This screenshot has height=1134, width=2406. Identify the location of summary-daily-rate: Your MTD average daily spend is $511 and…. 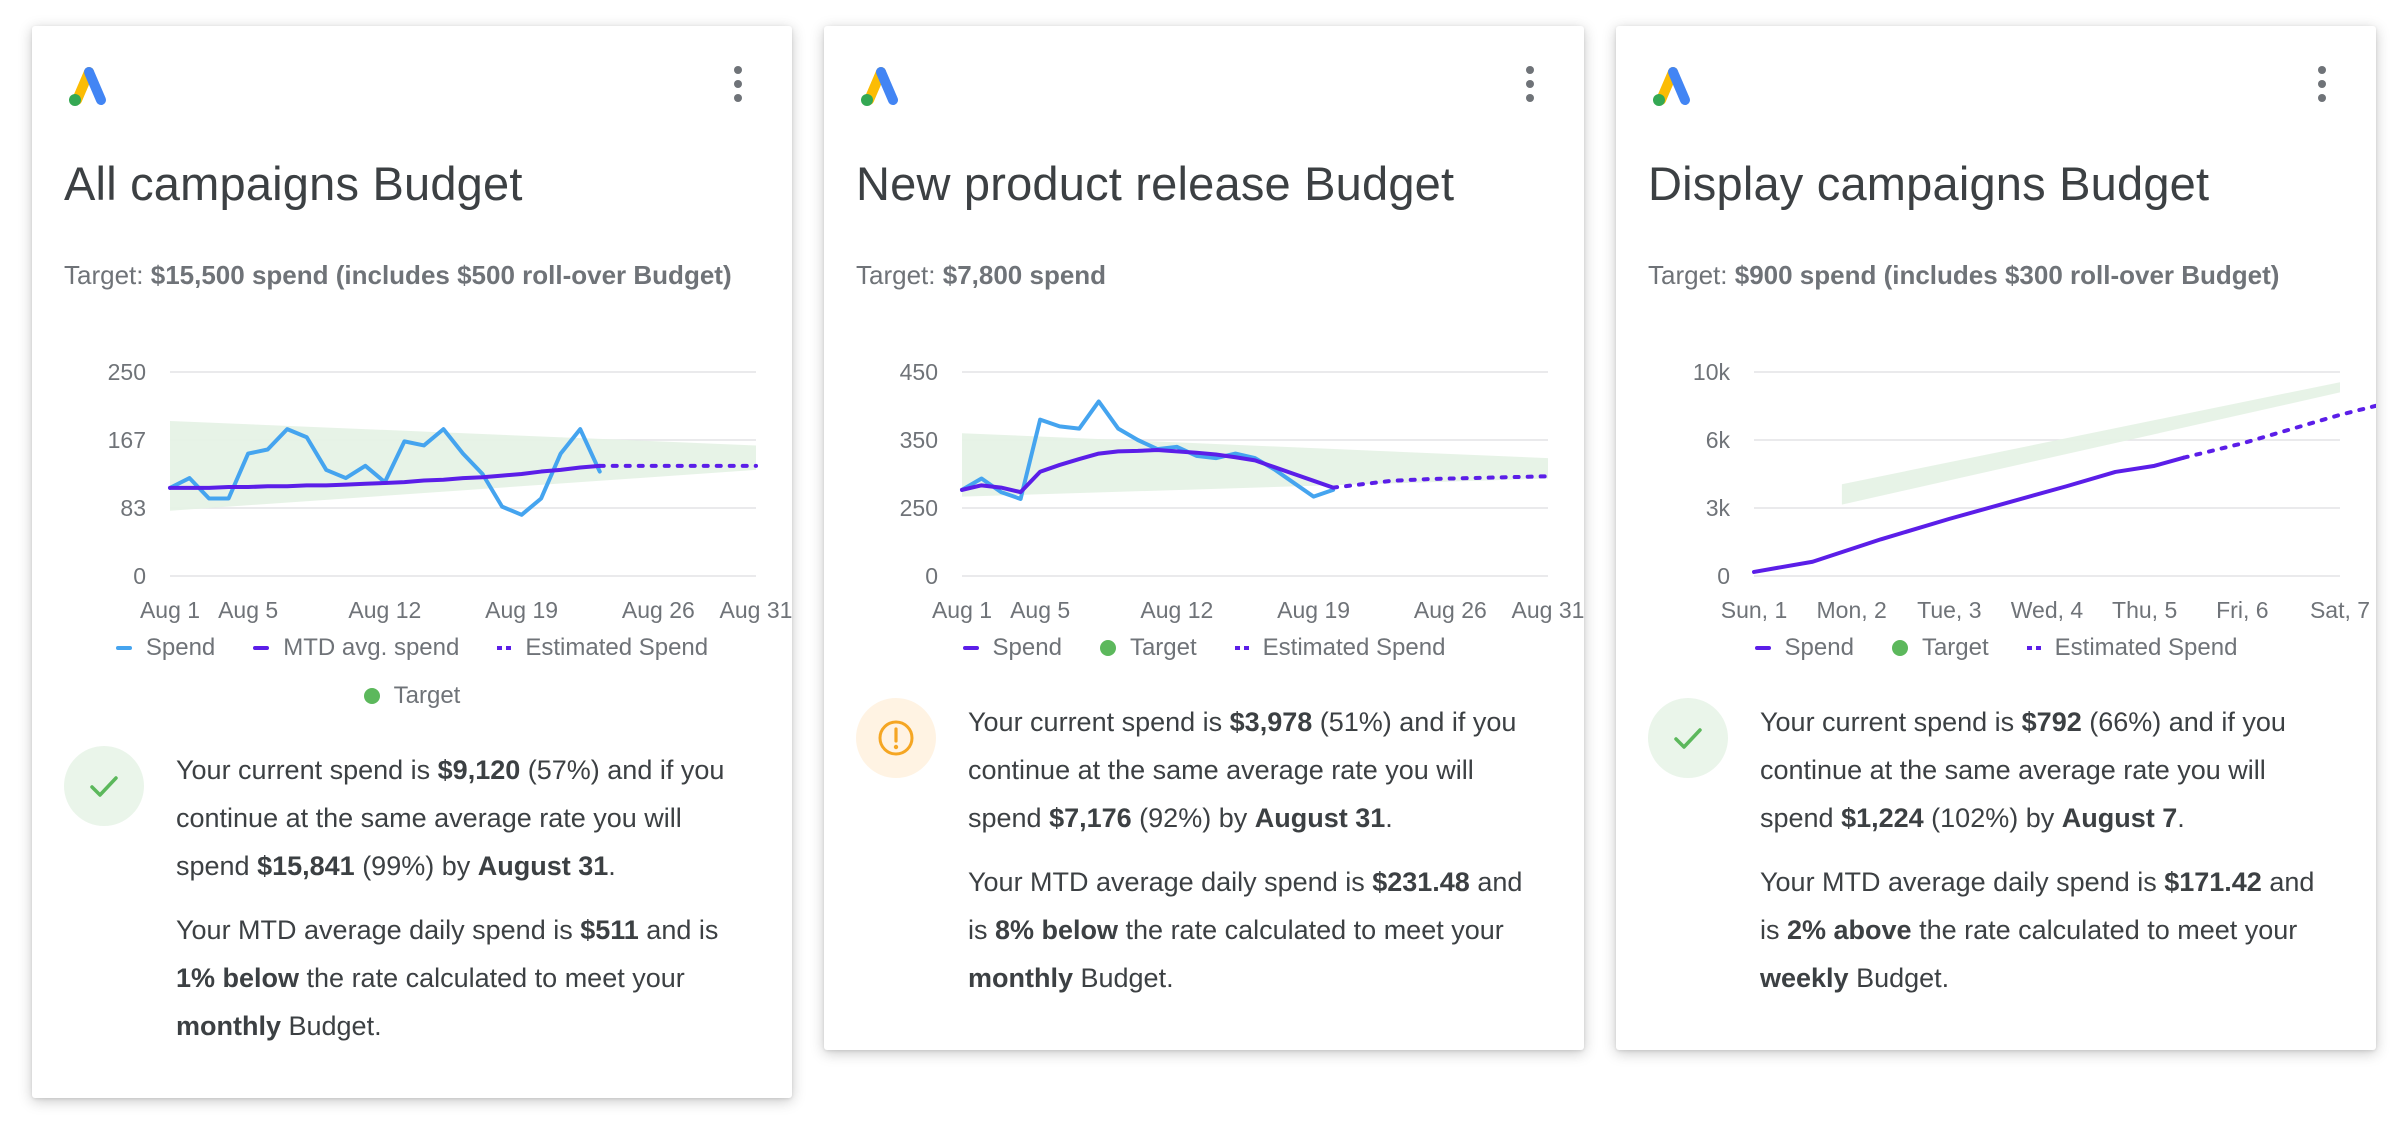
(447, 978).